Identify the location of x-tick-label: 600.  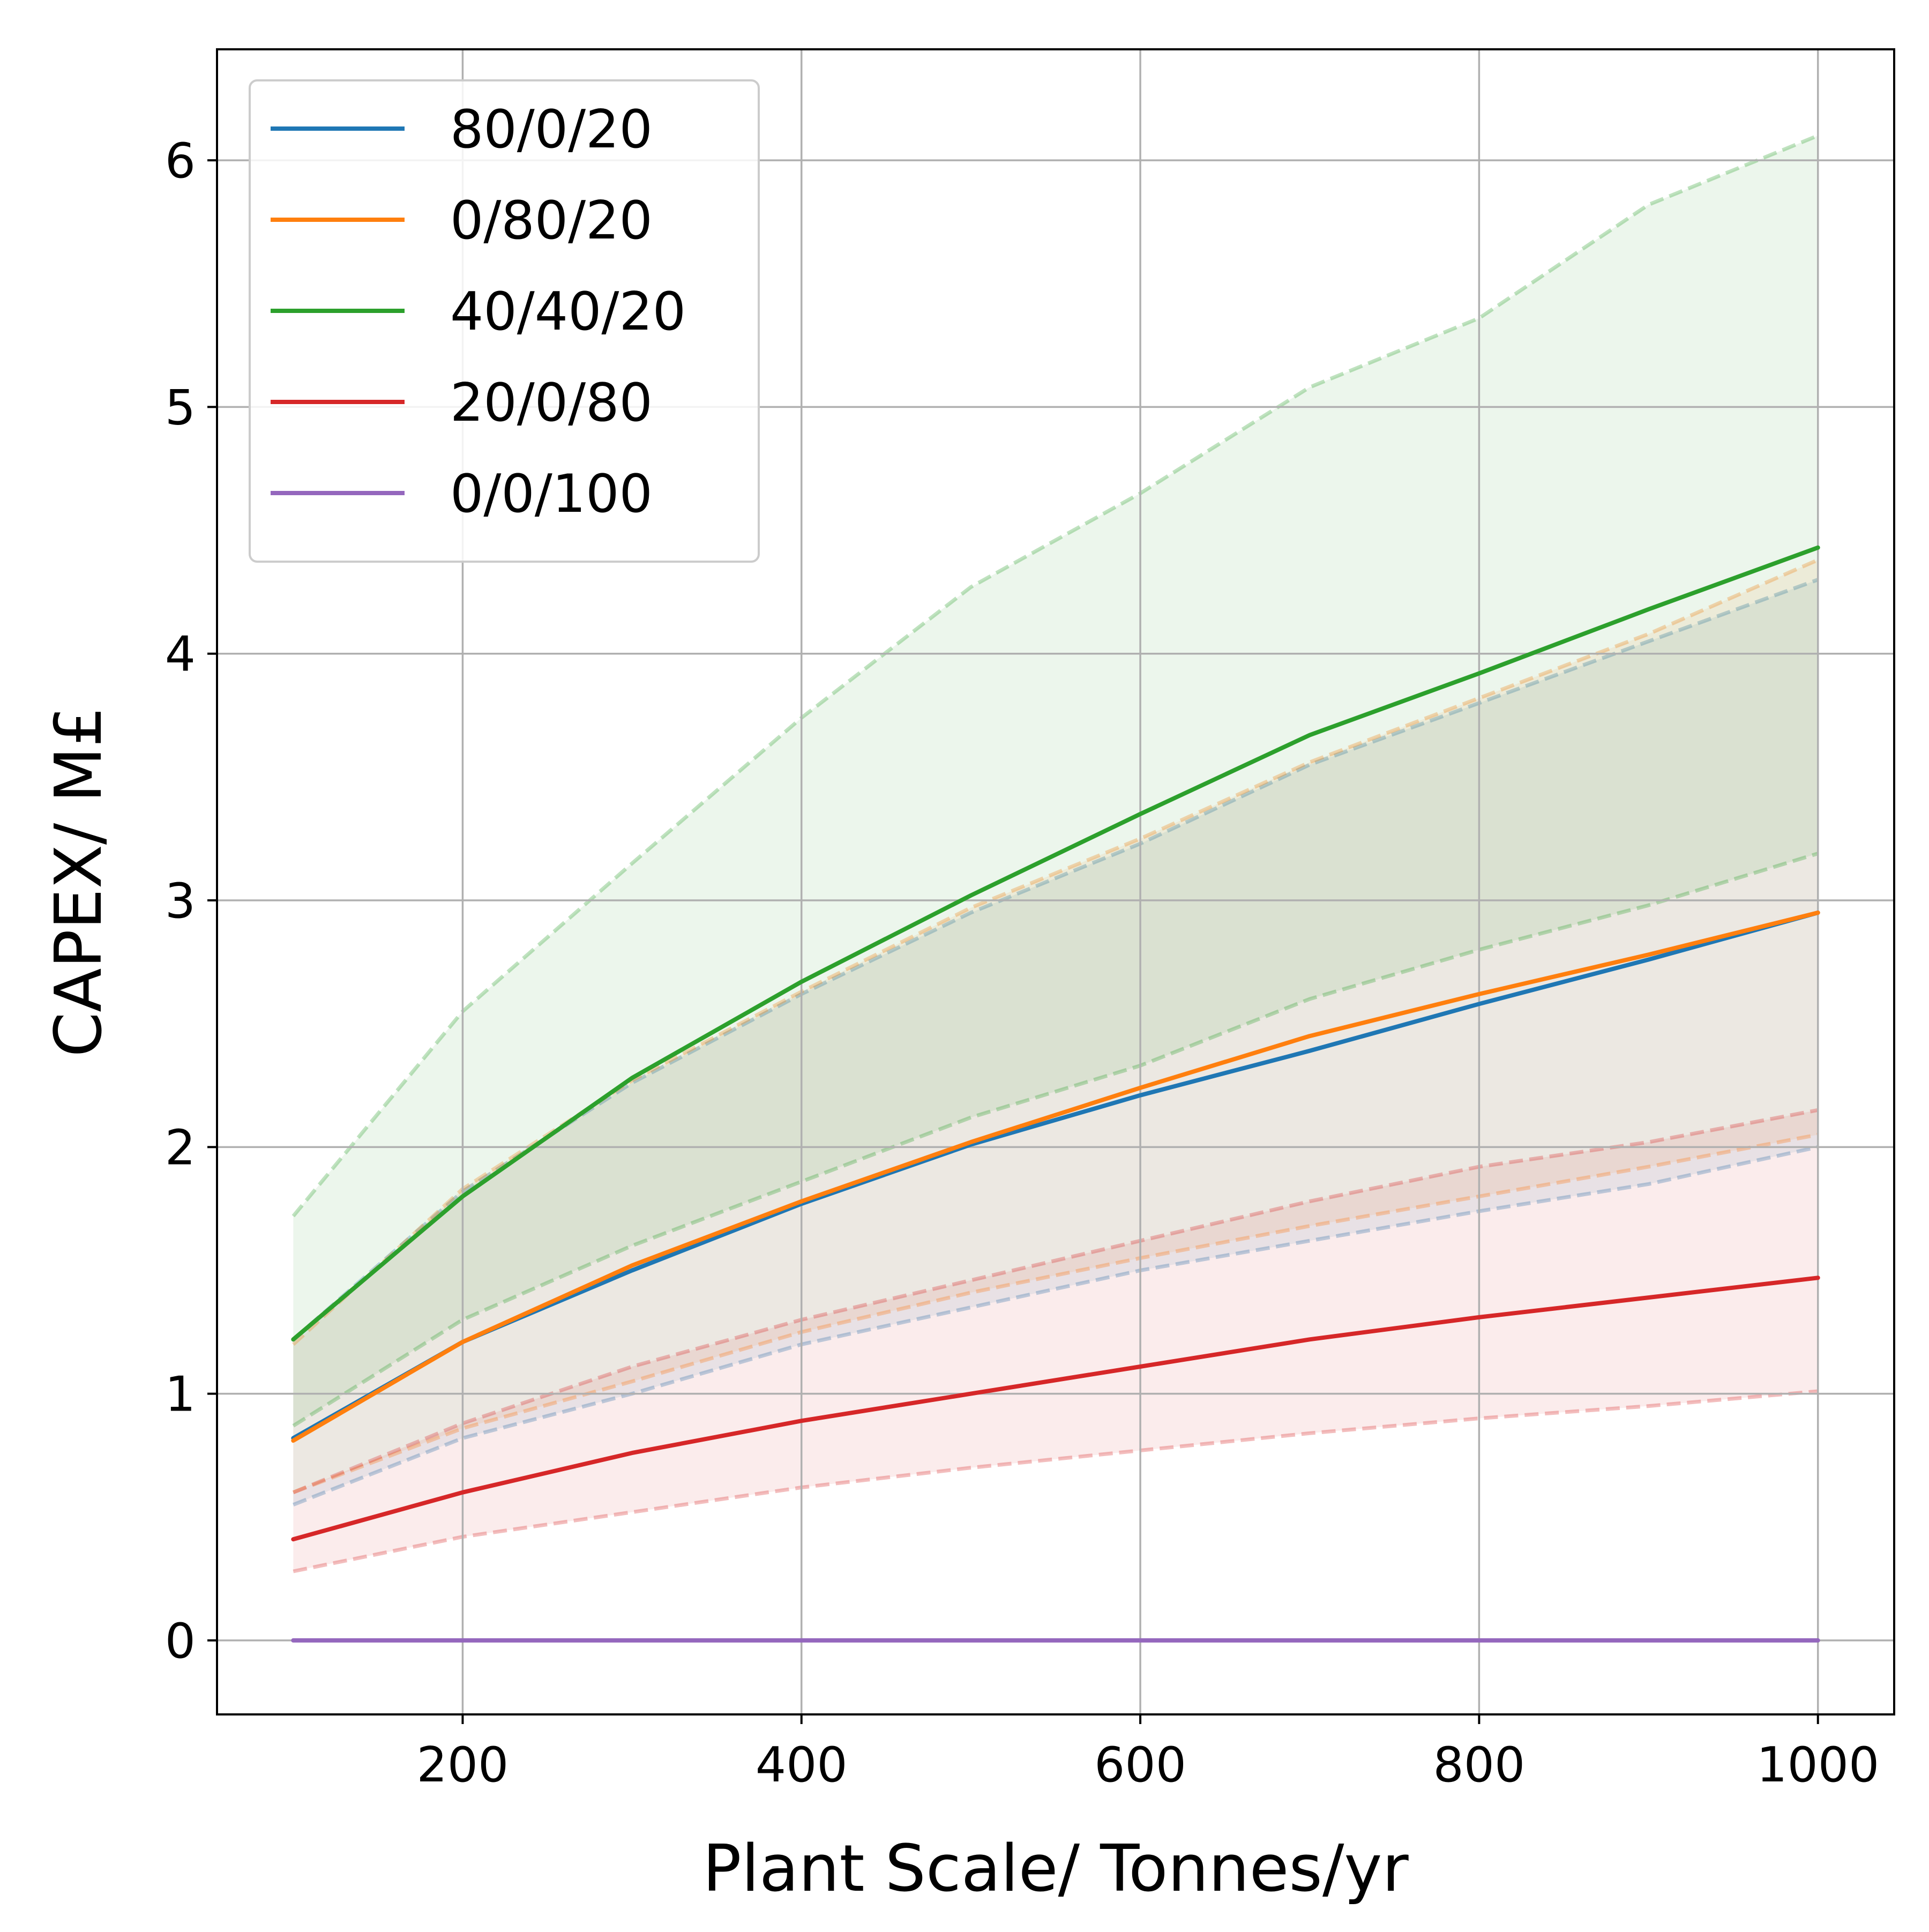
(1140, 1765).